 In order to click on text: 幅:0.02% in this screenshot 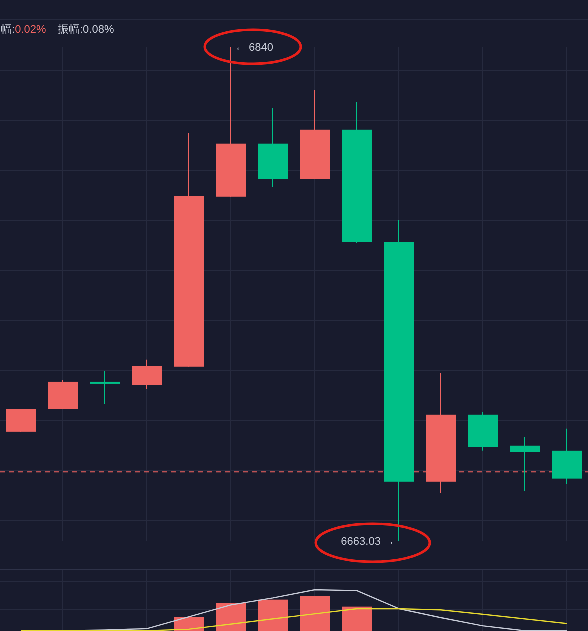, I will do `click(23, 30)`.